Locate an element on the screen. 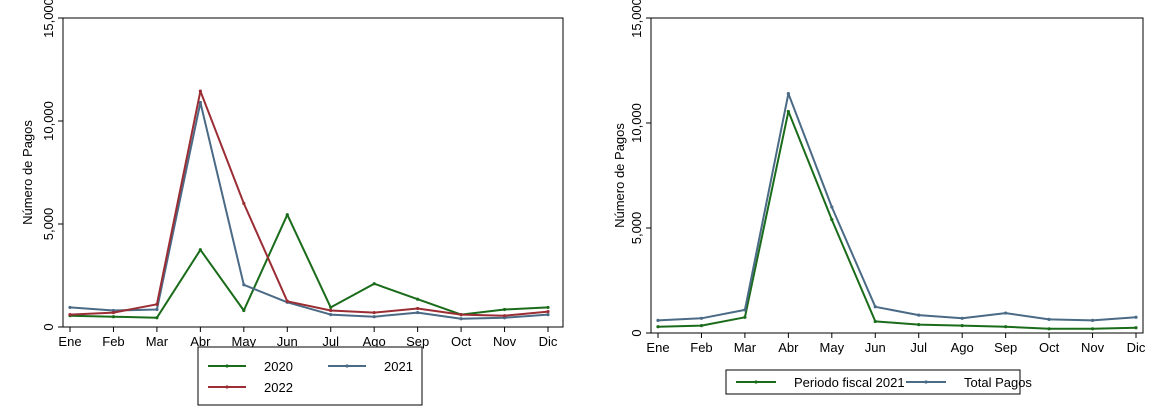 The width and height of the screenshot is (1153, 415). legend-label: 2022 is located at coordinates (278, 387).